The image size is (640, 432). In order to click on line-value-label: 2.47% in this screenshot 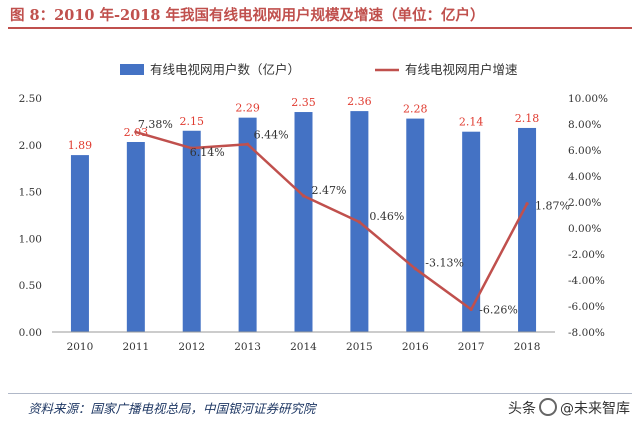, I will do `click(329, 190)`.